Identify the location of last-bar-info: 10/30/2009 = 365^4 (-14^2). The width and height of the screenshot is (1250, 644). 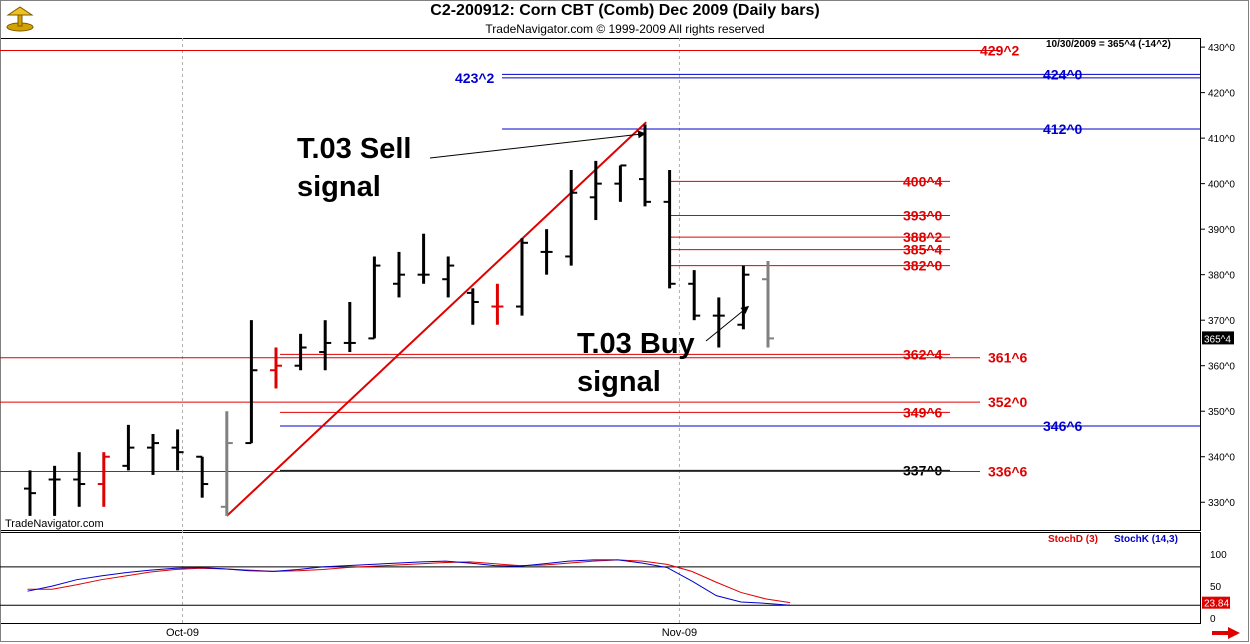
(1108, 44).